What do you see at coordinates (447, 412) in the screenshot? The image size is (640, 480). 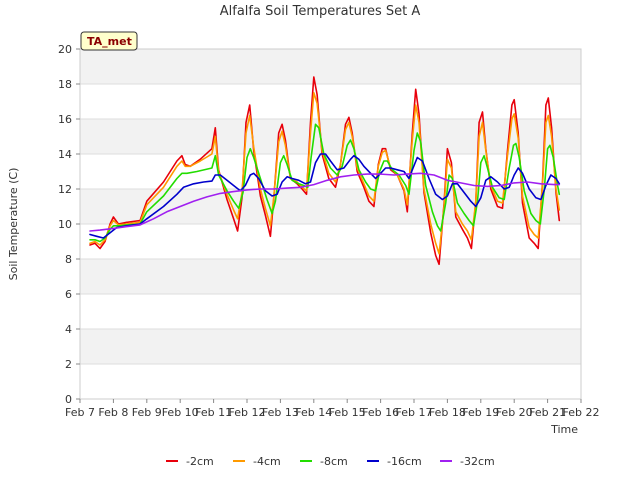 I see `x-tick-label: Feb 18` at bounding box center [447, 412].